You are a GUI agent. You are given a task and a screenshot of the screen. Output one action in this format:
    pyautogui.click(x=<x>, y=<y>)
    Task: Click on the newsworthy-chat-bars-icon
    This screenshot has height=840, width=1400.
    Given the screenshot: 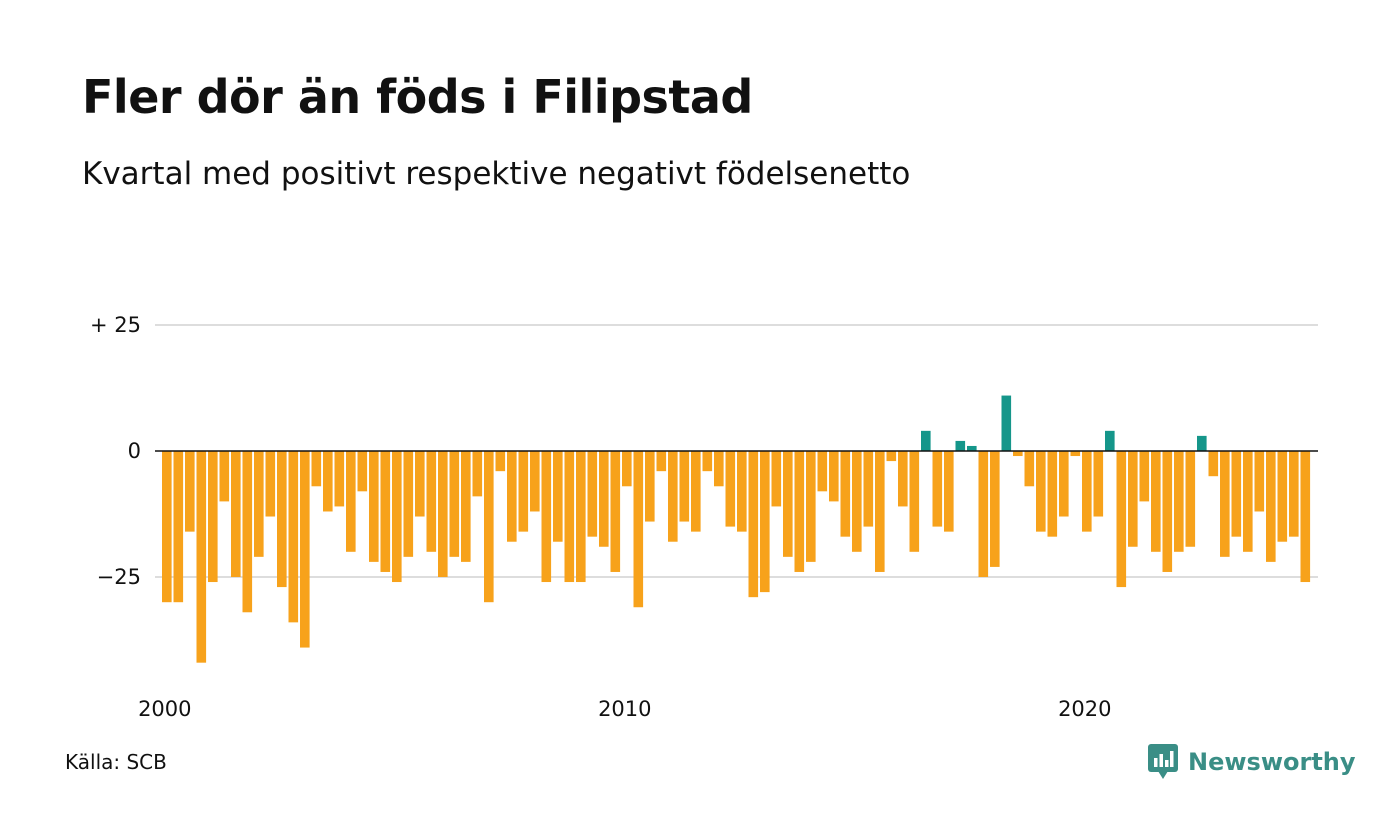 What is the action you would take?
    pyautogui.click(x=1163, y=761)
    